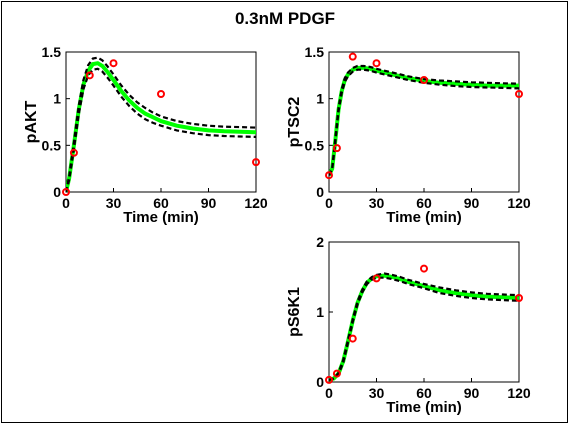  What do you see at coordinates (31, 121) in the screenshot?
I see `y-axis-label: pAKT` at bounding box center [31, 121].